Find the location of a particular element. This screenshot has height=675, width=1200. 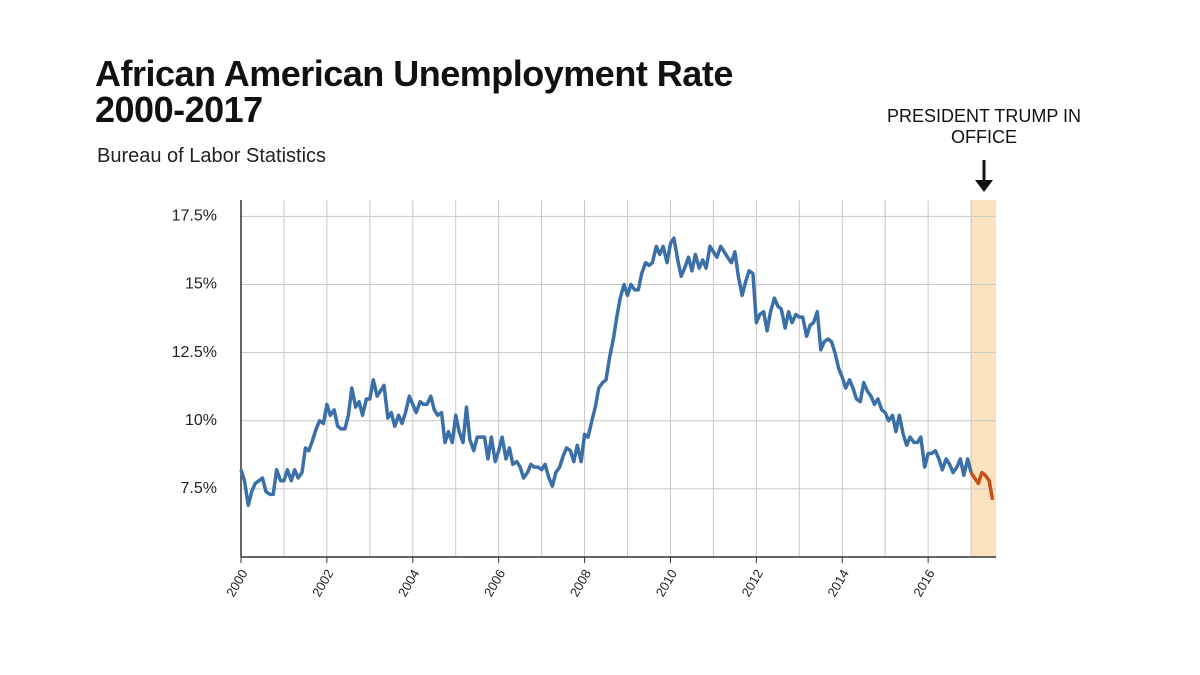

chart-subtitle: Bureau of Labor Statistics is located at coordinates (212, 156).